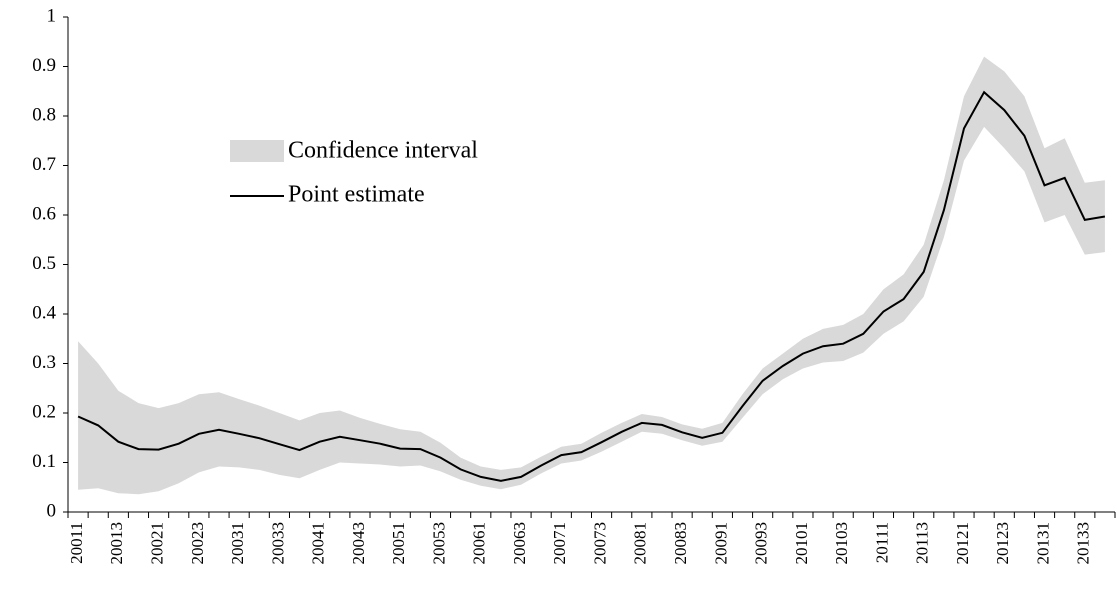 This screenshot has height=590, width=1117. What do you see at coordinates (44, 362) in the screenshot?
I see `y-tick-label: 0.3` at bounding box center [44, 362].